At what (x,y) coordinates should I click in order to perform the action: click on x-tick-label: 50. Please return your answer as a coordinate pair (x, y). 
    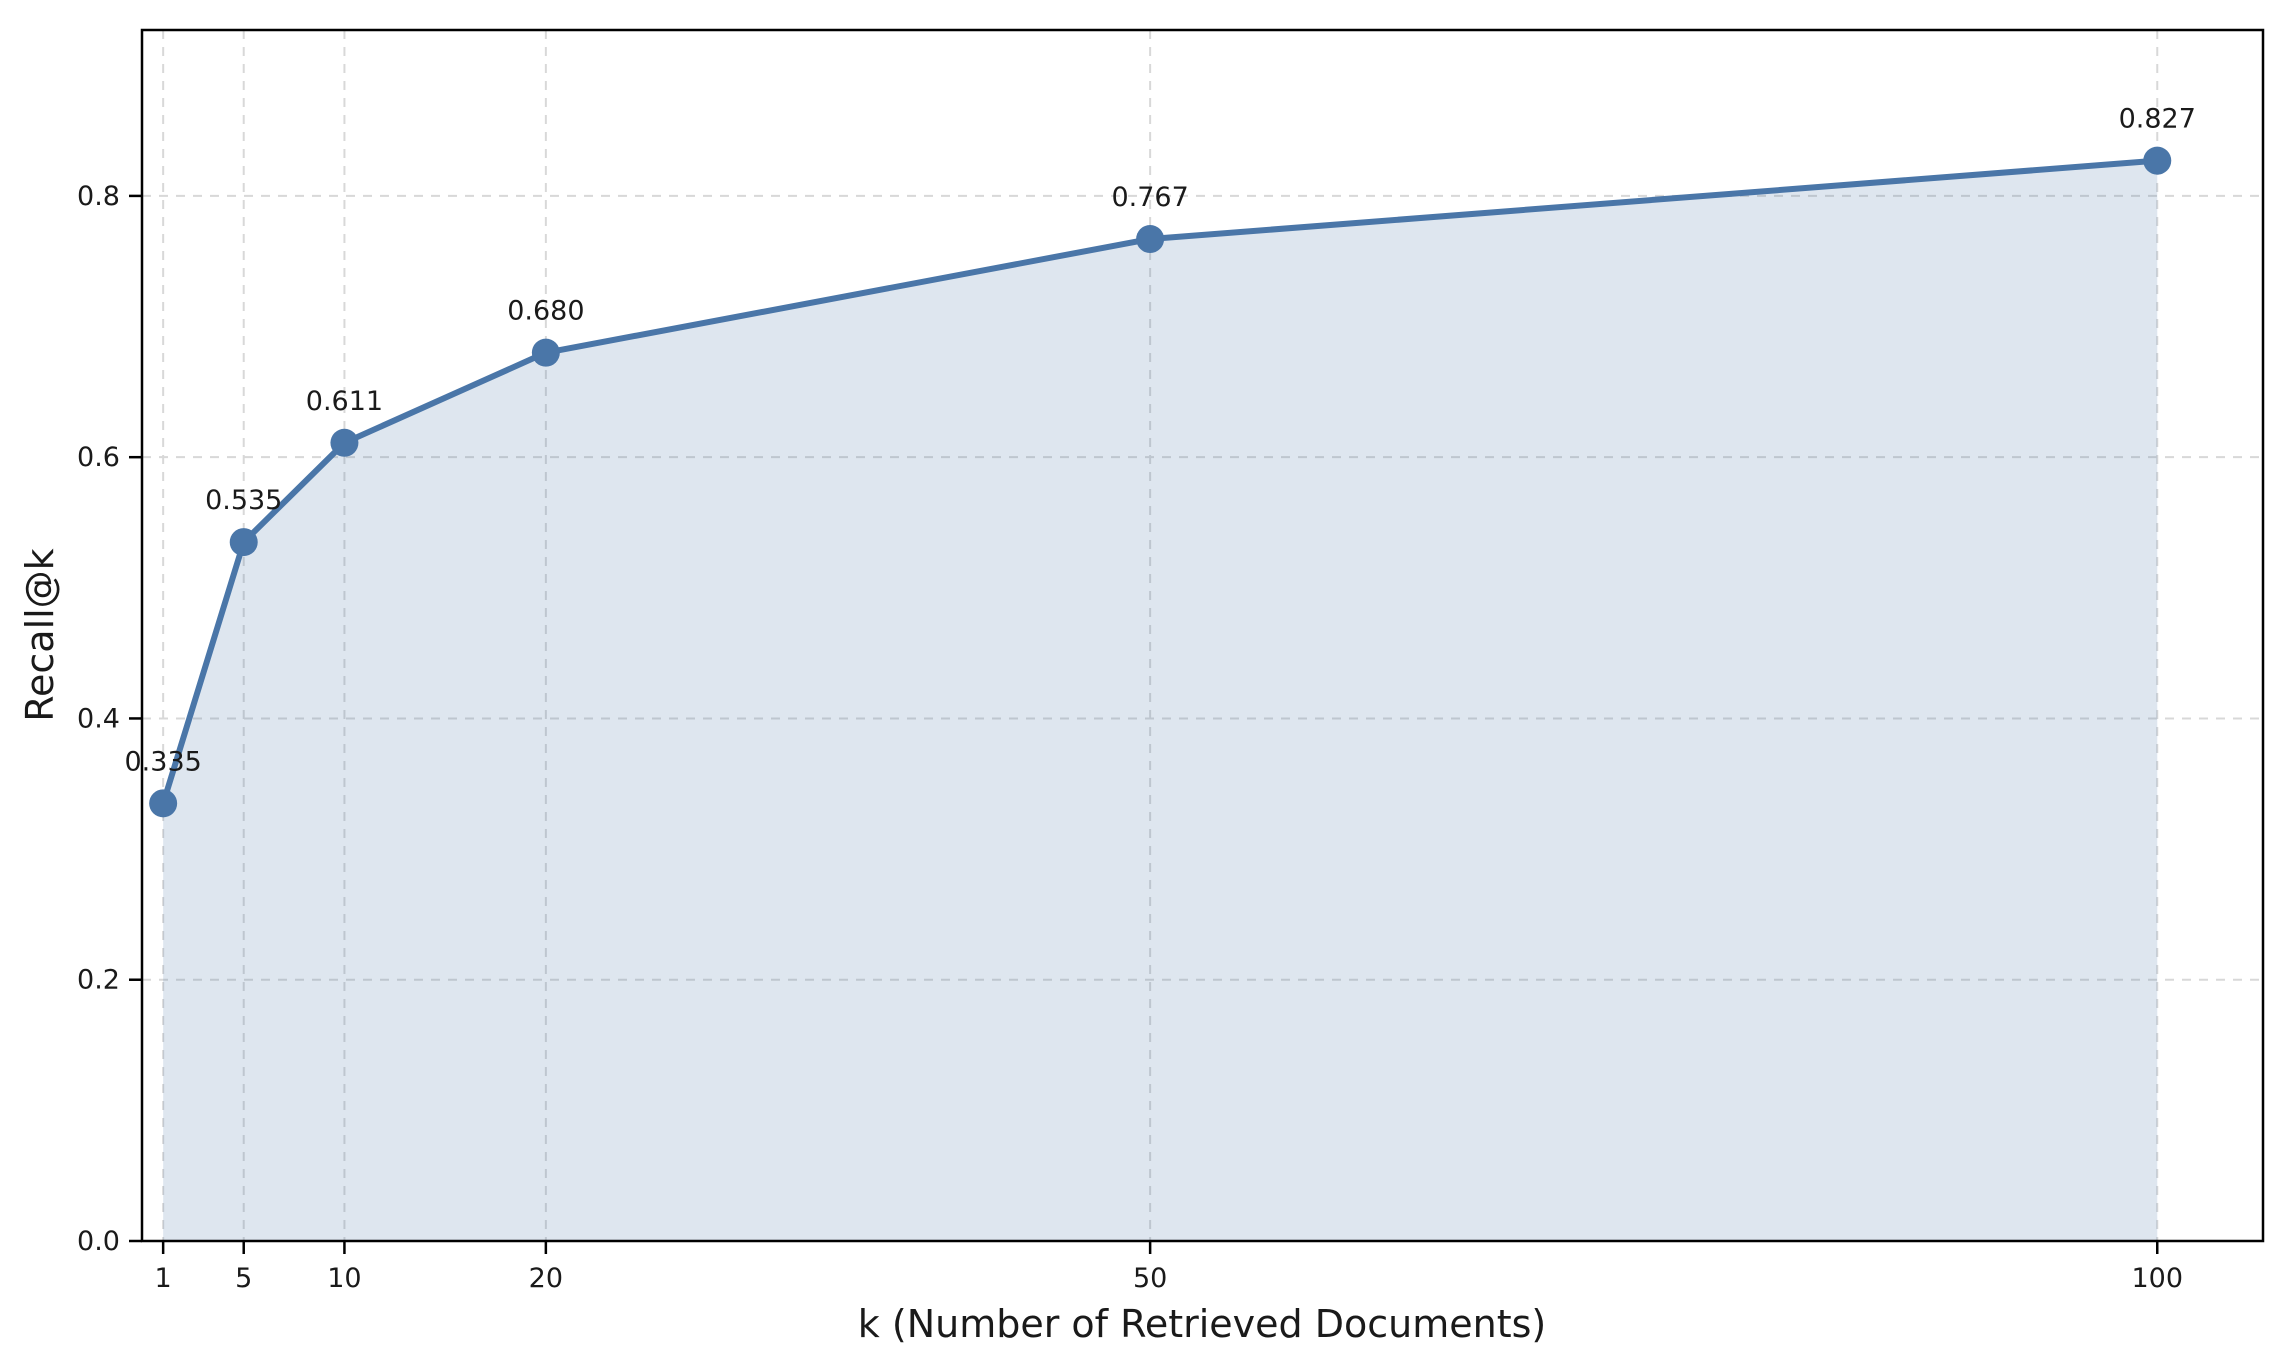
    Looking at the image, I should click on (1150, 1278).